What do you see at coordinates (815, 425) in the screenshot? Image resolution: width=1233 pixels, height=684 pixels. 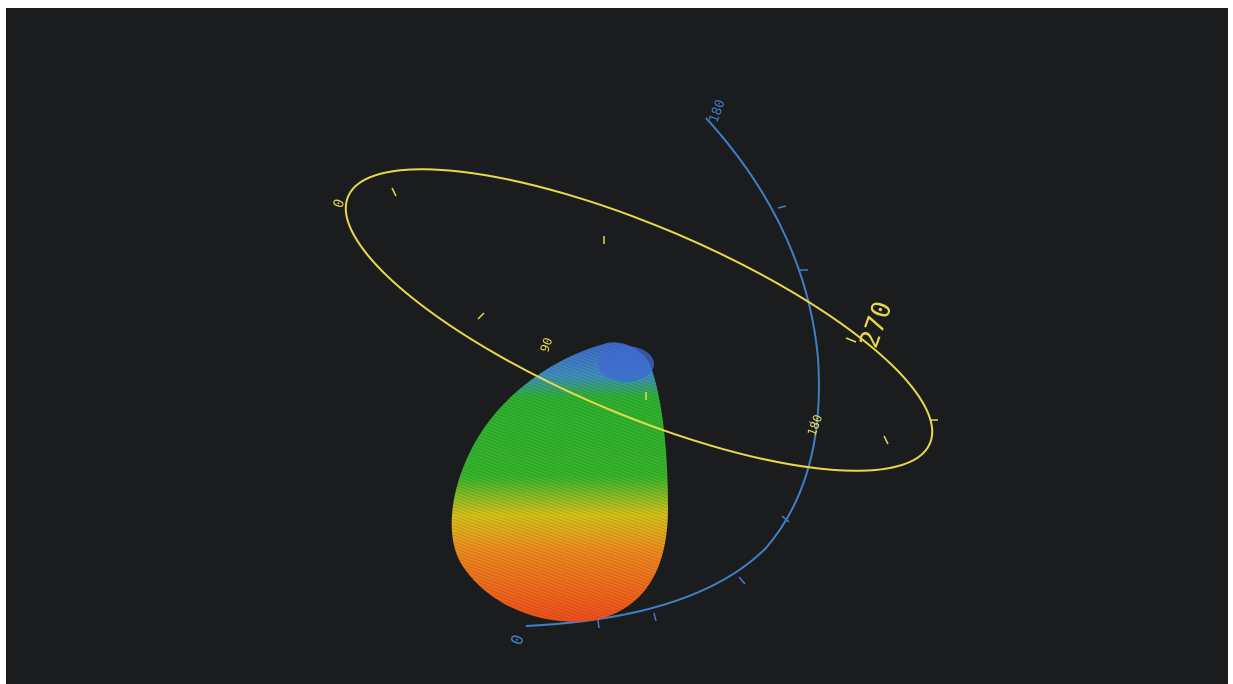 I see `azimuth-label-180: 180` at bounding box center [815, 425].